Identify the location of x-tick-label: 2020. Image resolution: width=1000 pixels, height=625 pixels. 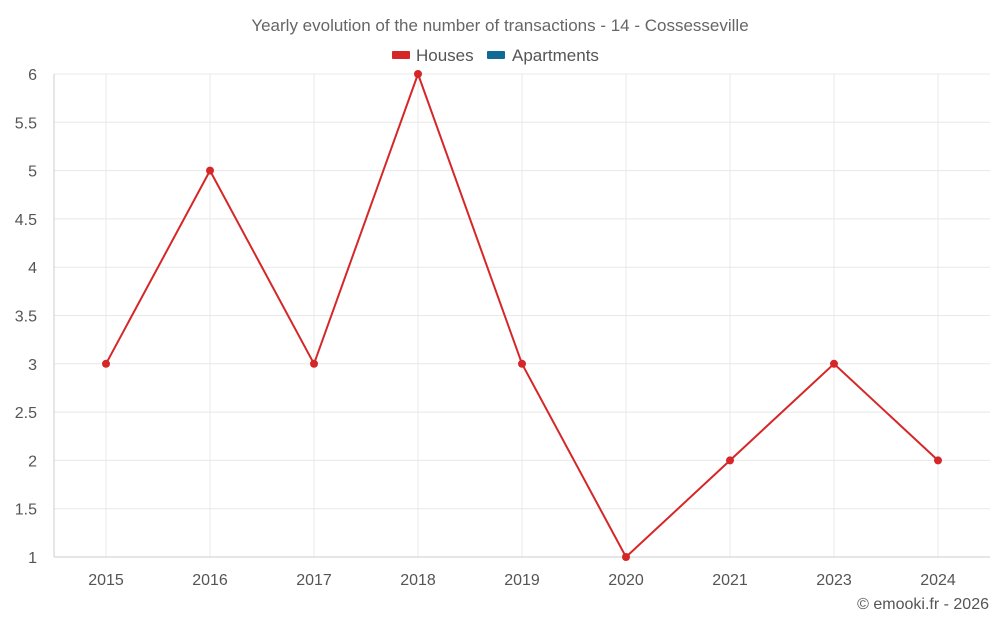
(626, 580).